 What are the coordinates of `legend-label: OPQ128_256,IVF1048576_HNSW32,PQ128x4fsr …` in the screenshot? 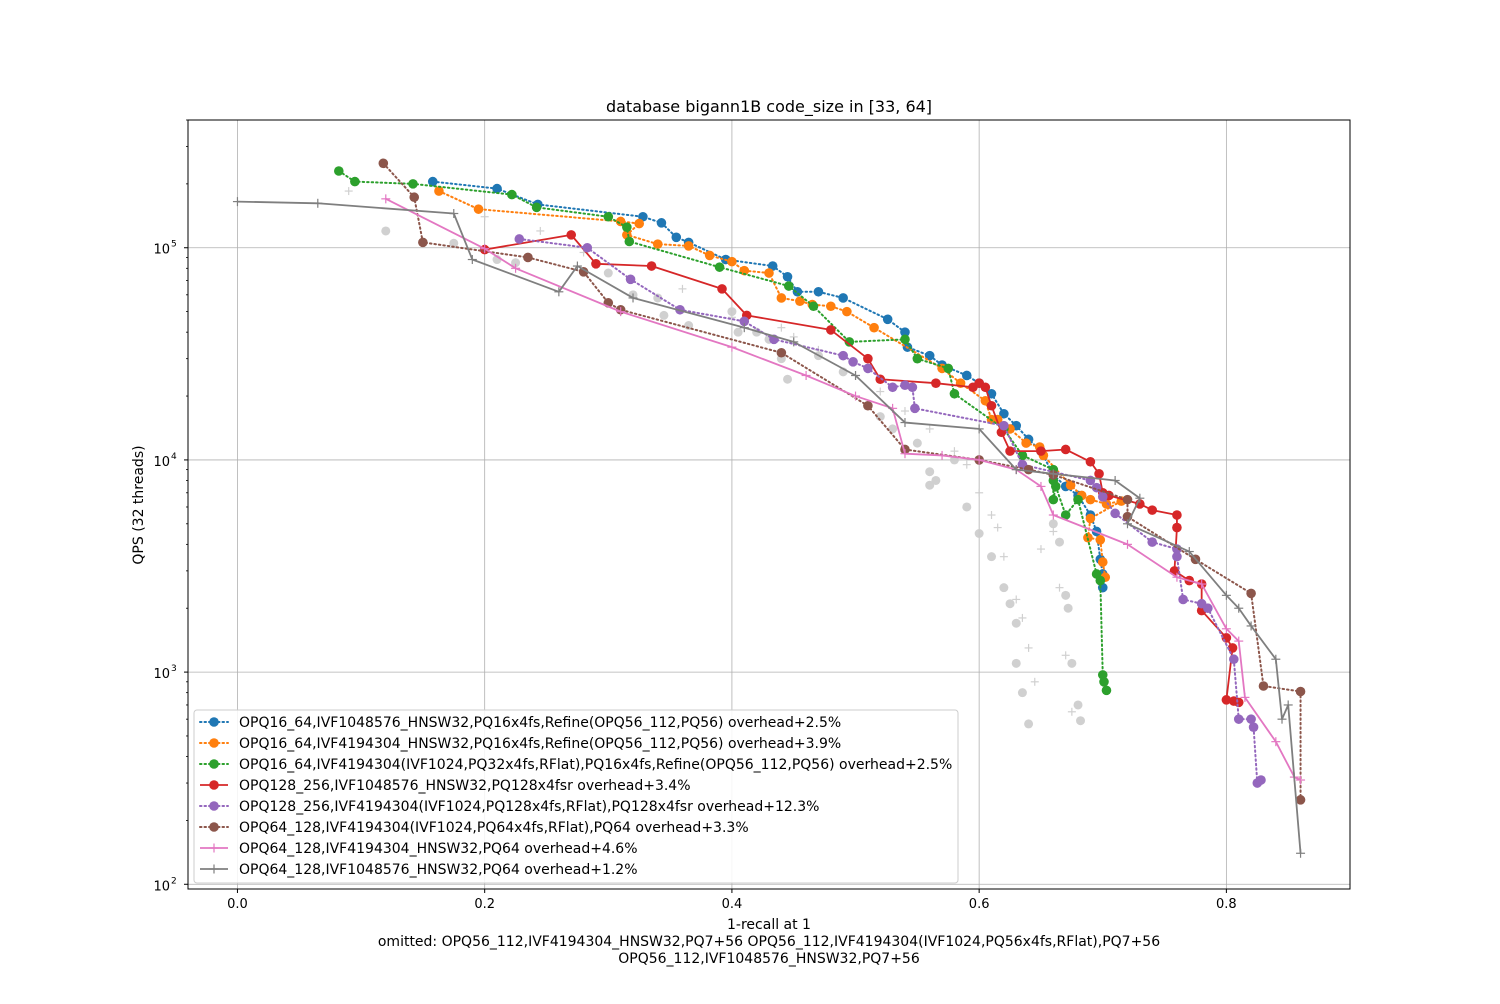 It's located at (465, 786).